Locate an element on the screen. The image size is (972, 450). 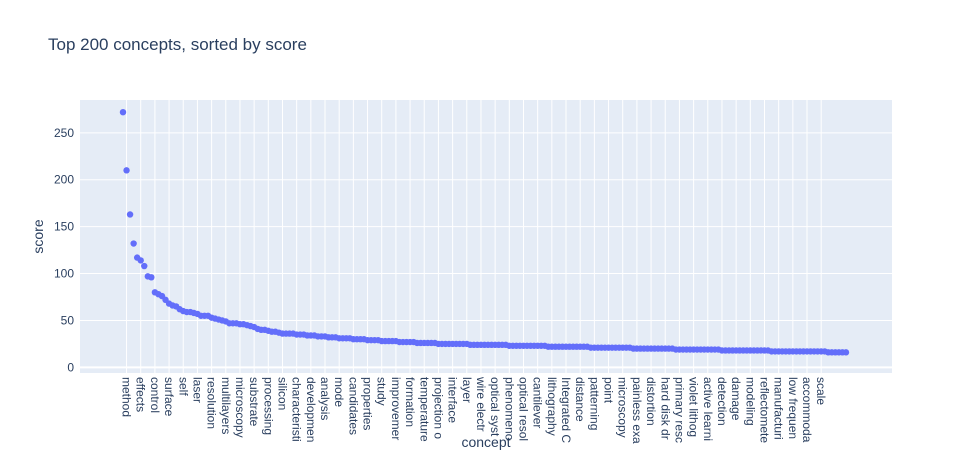
x-tick-label: self is located at coordinates (183, 386).